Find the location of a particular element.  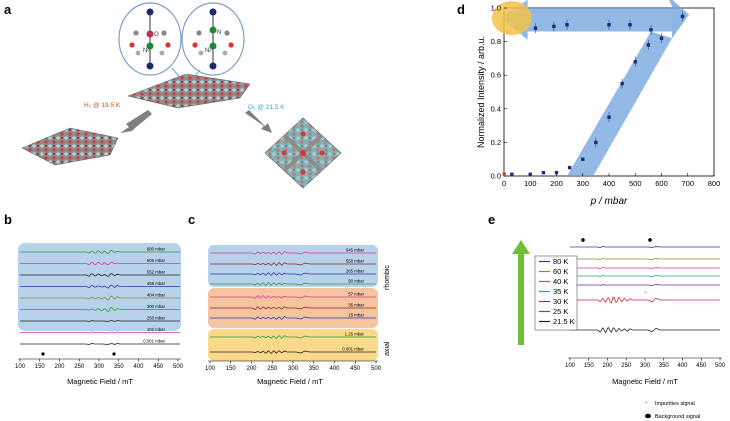

x-tick-label: 450 is located at coordinates (158, 367).